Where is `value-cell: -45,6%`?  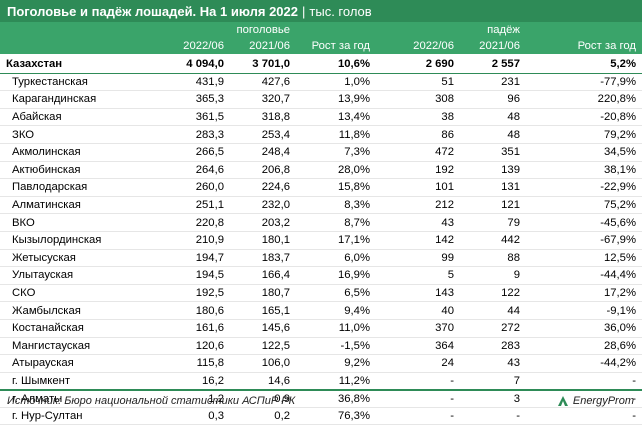
value-cell: -45,6% is located at coordinates (584, 222).